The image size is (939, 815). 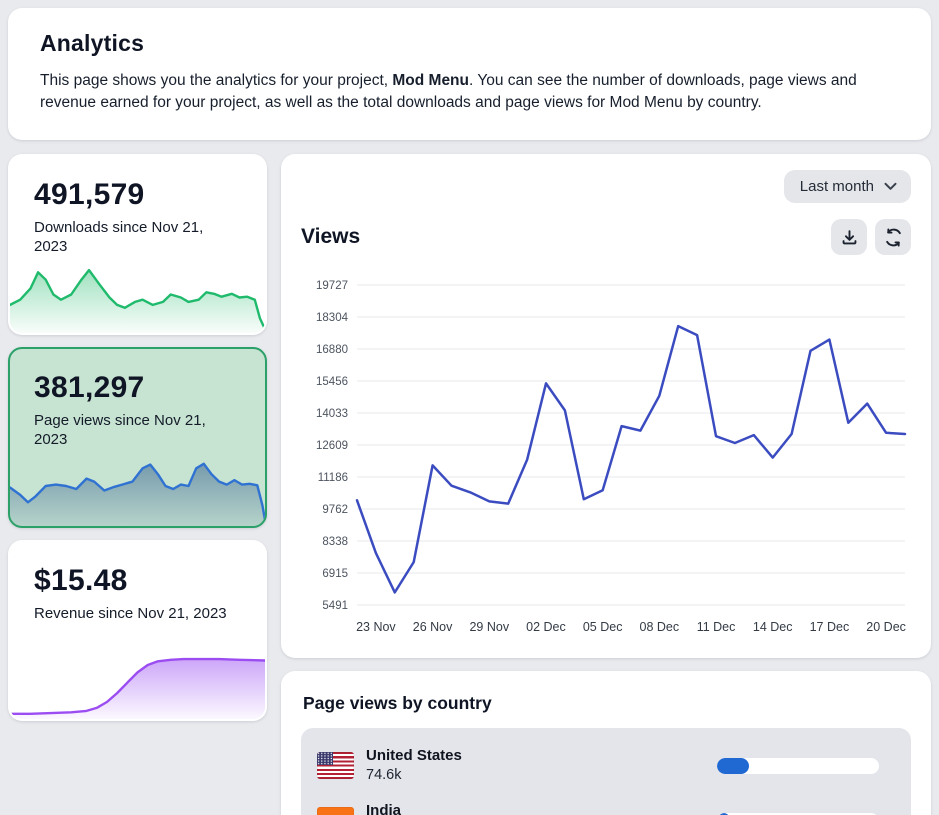 I want to click on svg-text: 26 Nov, so click(x=433, y=627).